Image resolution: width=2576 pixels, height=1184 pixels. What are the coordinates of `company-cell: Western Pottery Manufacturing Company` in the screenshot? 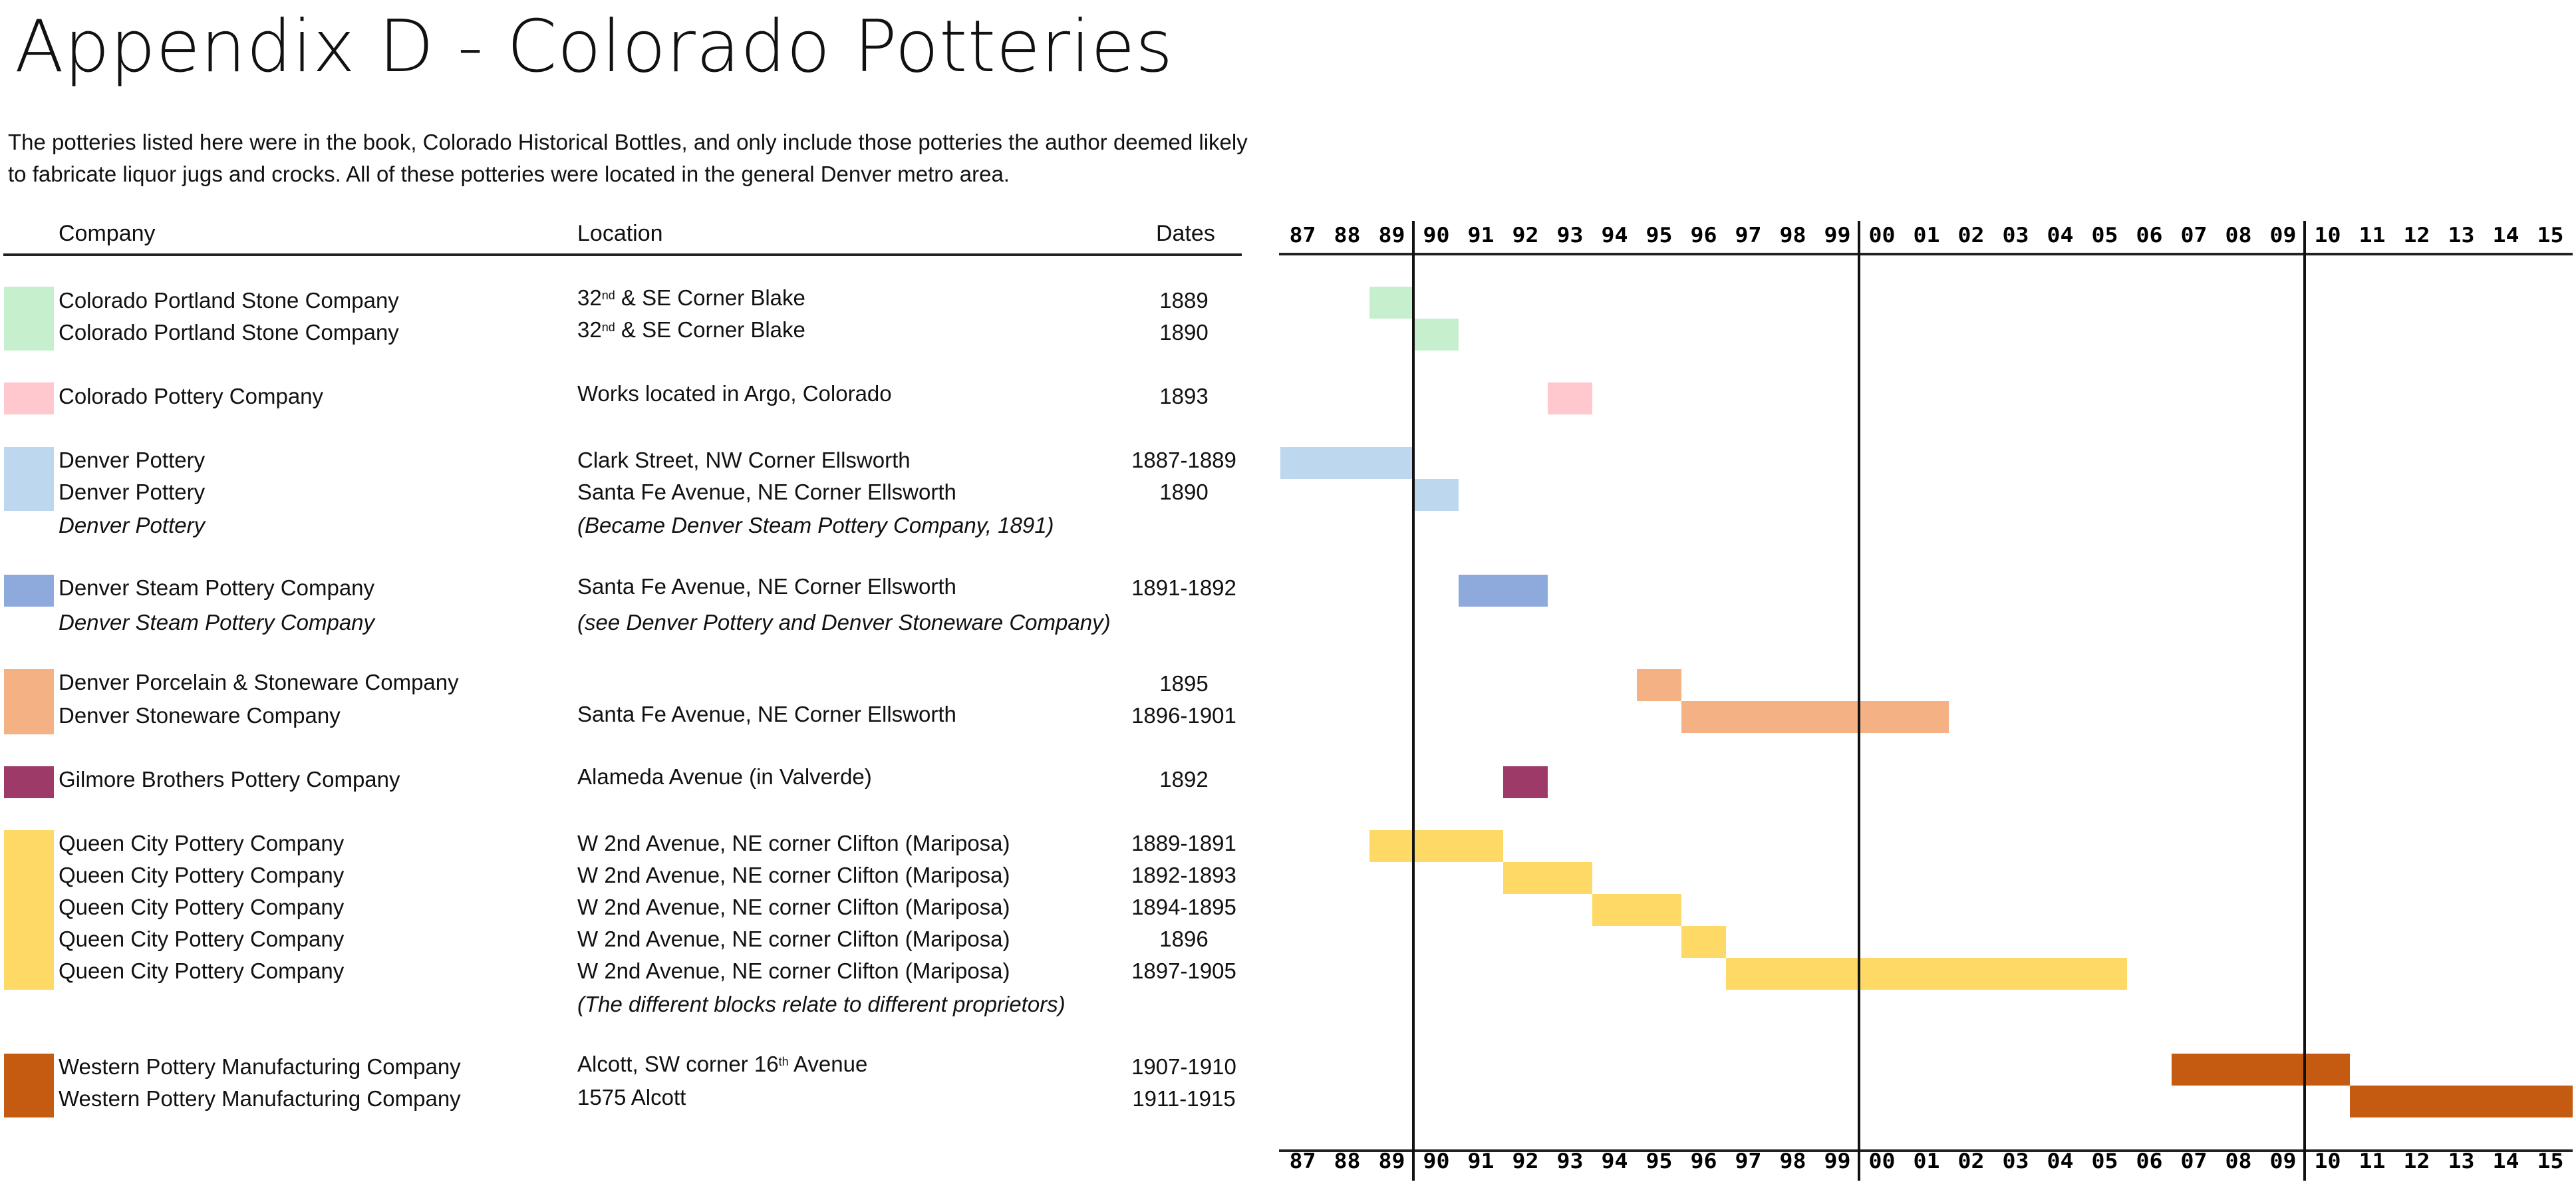 It's located at (260, 1098).